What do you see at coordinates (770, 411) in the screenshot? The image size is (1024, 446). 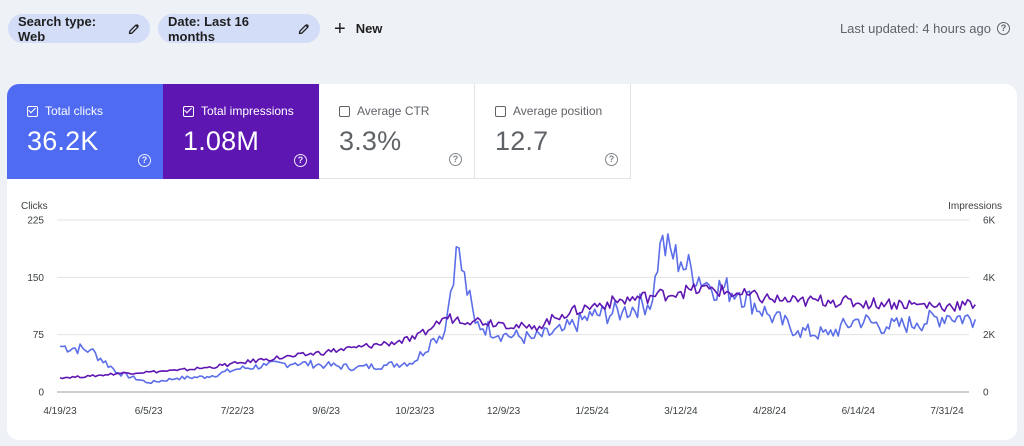 I see `x-tick-label: 4/28/24` at bounding box center [770, 411].